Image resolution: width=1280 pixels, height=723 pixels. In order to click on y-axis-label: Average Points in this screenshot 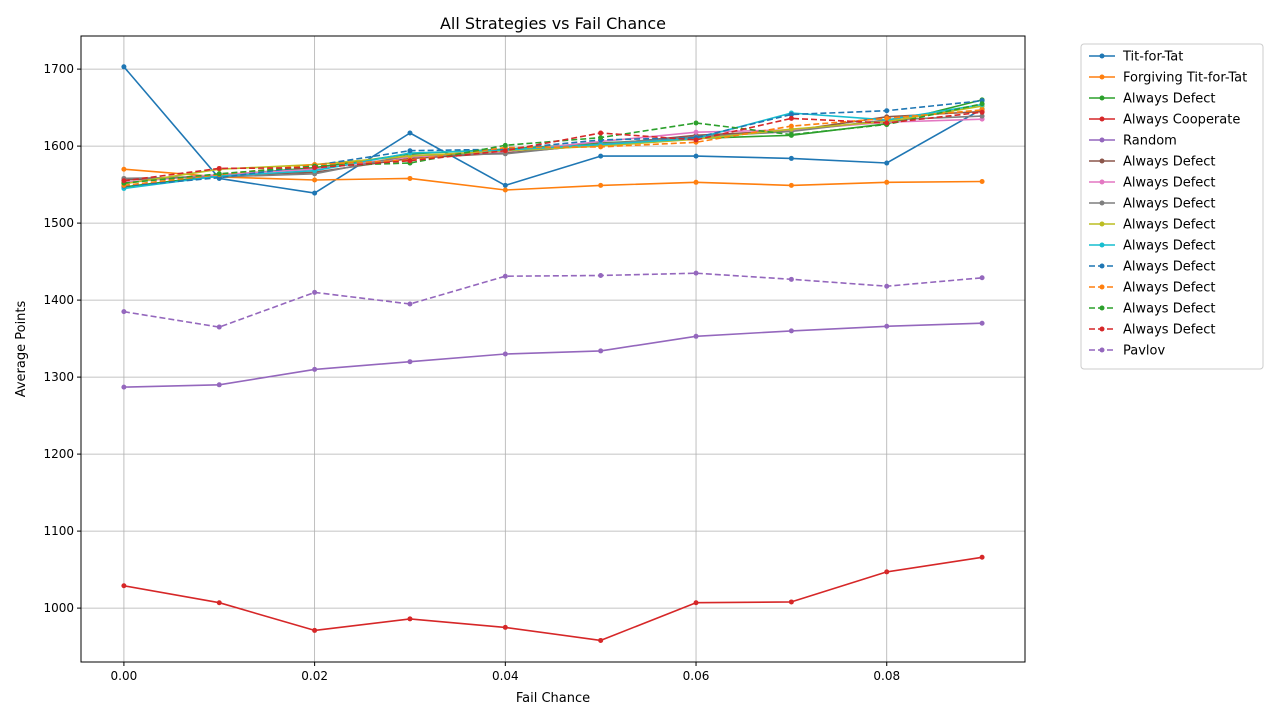, I will do `click(21, 348)`.